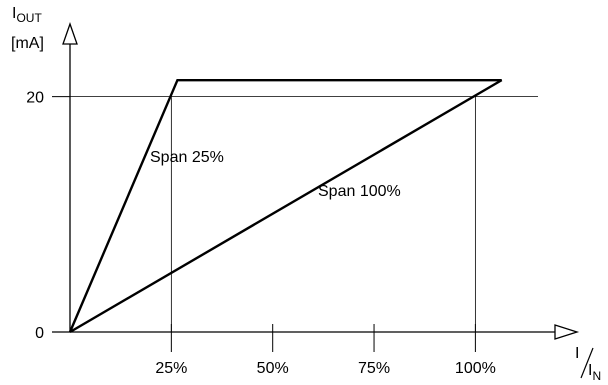 This screenshot has height=385, width=608. What do you see at coordinates (475, 368) in the screenshot?
I see `x-tick-label: 100%` at bounding box center [475, 368].